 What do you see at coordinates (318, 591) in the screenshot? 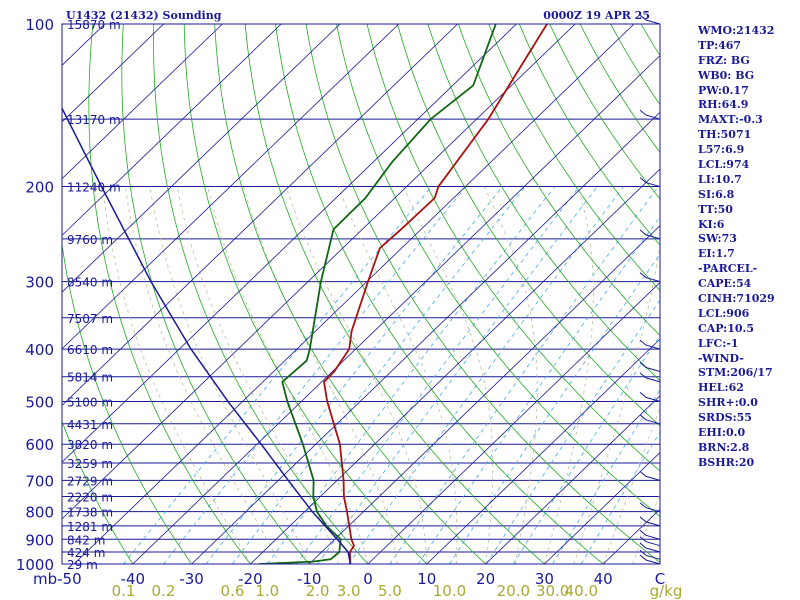
I see `mixing-ratio-label: 2.0` at bounding box center [318, 591].